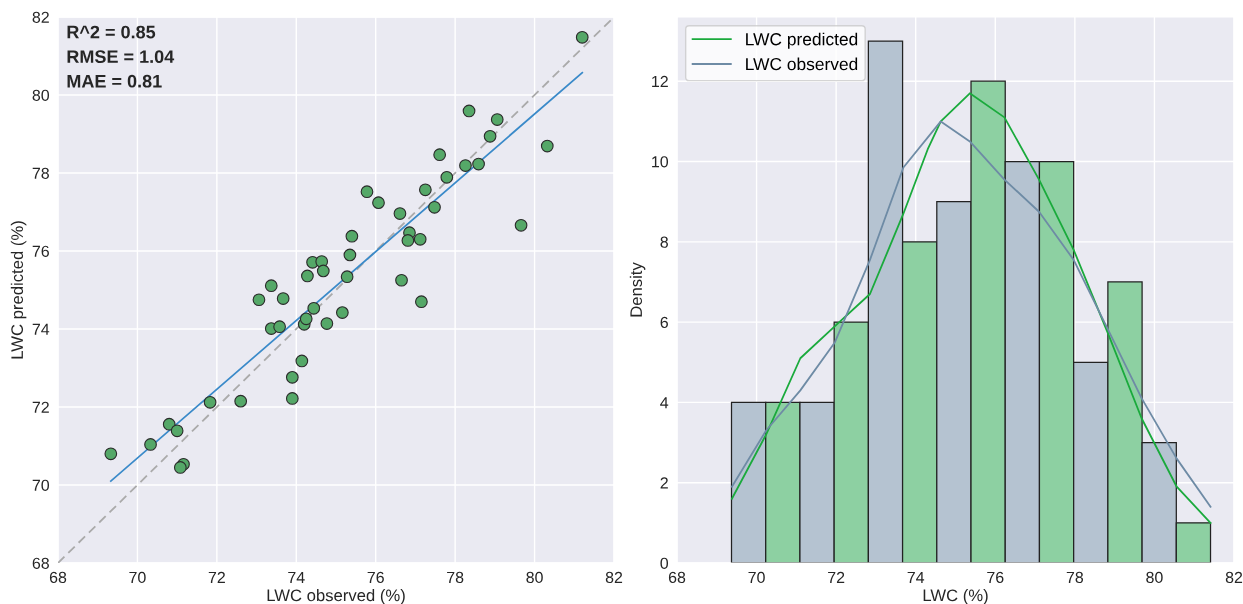 This screenshot has height=604, width=1243. Describe the element at coordinates (664, 242) in the screenshot. I see `y-tick-label: 8` at that location.